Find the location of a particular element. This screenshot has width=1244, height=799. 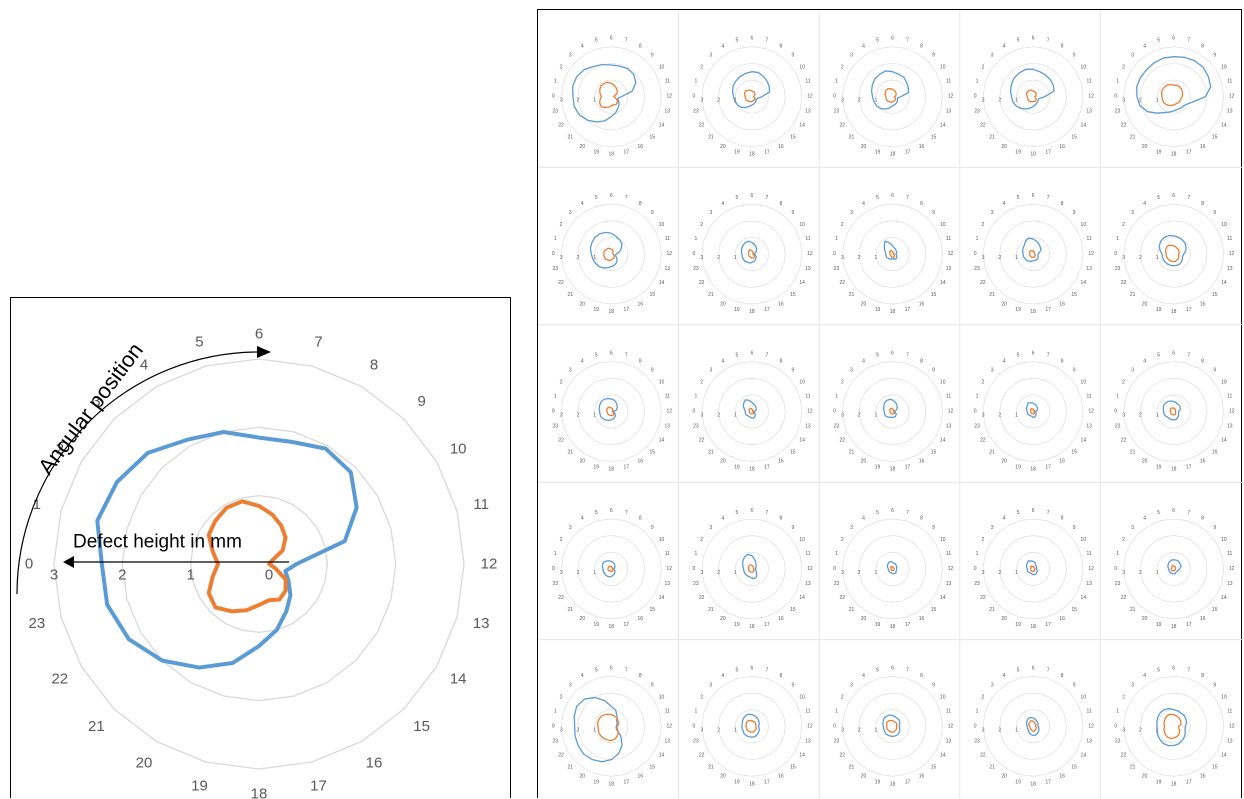

main-angle-label: 13 is located at coordinates (481, 623).